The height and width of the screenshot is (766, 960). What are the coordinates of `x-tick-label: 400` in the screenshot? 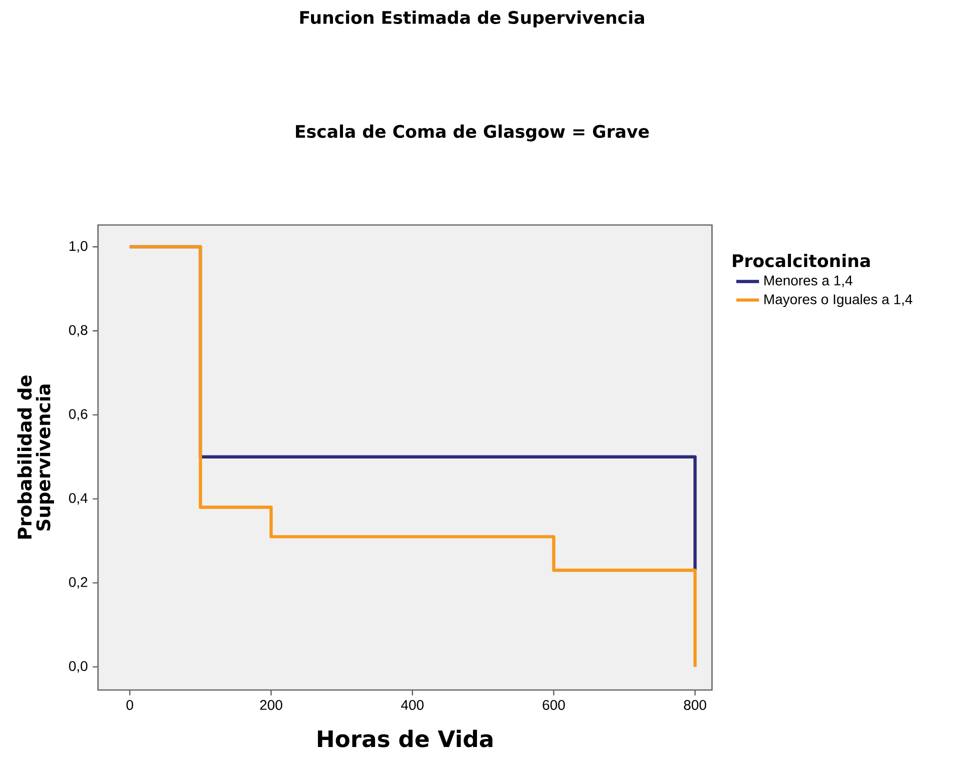 It's located at (412, 705).